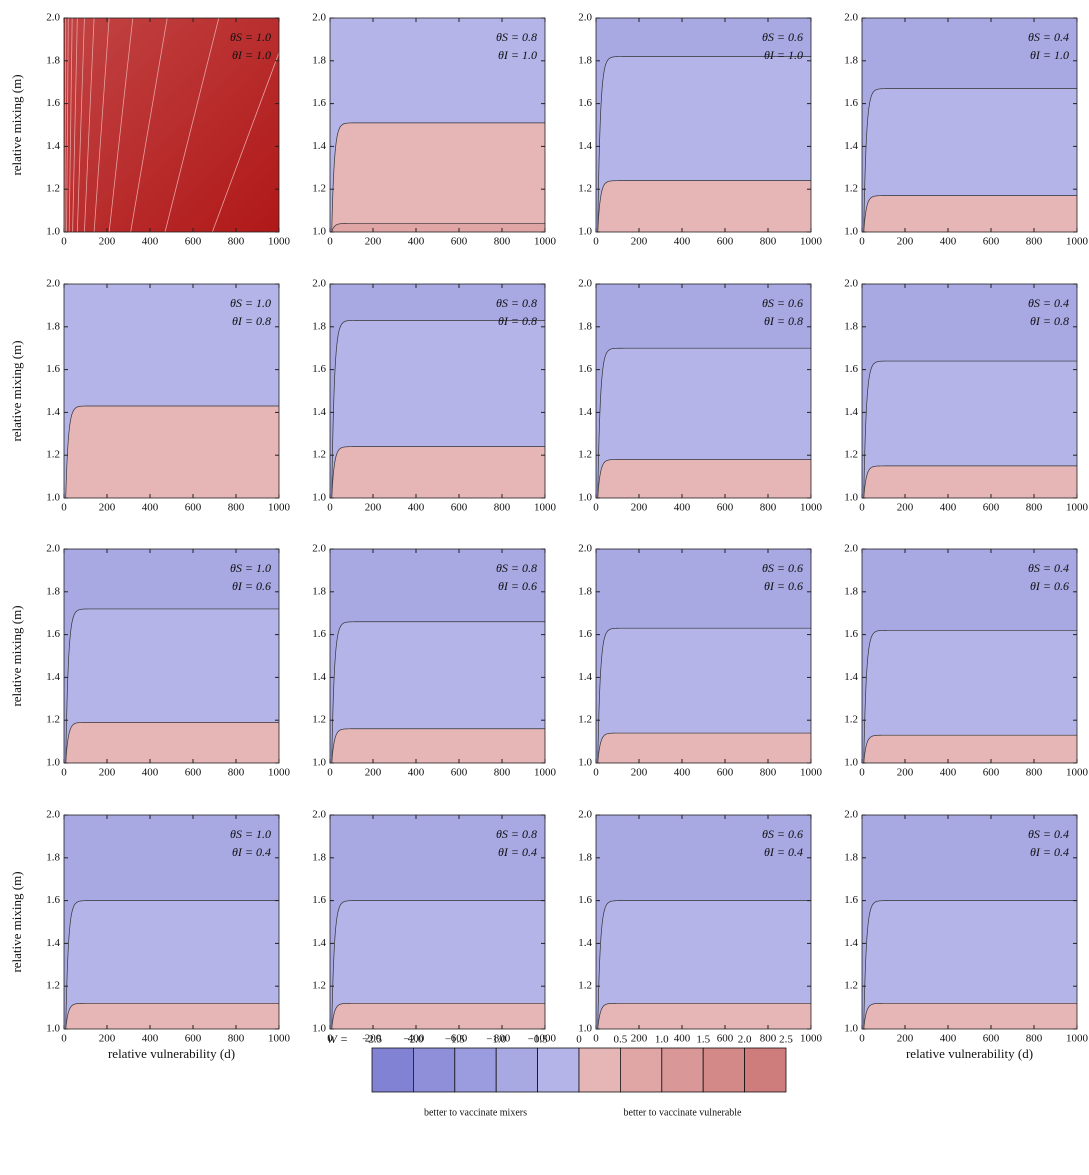 The width and height of the screenshot is (1089, 1175). I want to click on panel-annotation: θI = 1.0, so click(517, 55).